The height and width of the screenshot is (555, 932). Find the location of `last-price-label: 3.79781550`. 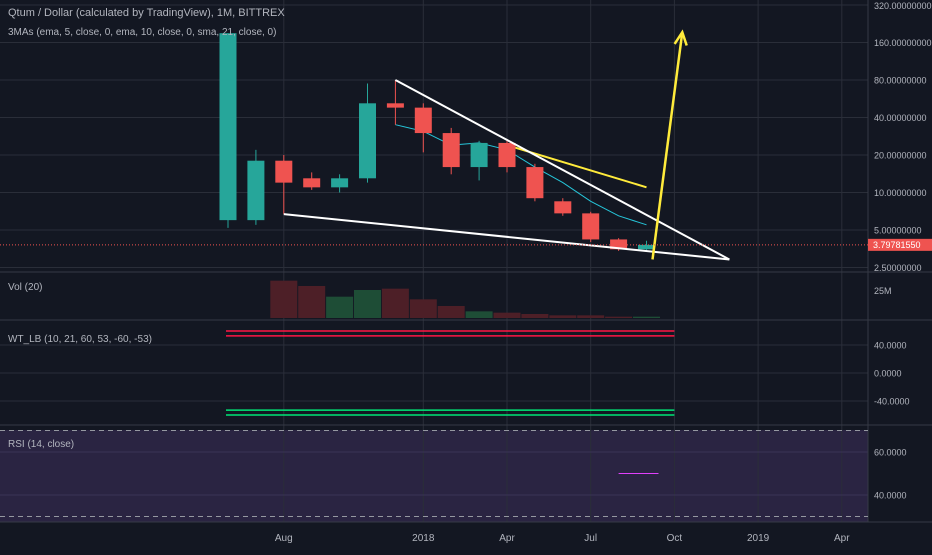

last-price-label: 3.79781550 is located at coordinates (897, 245).